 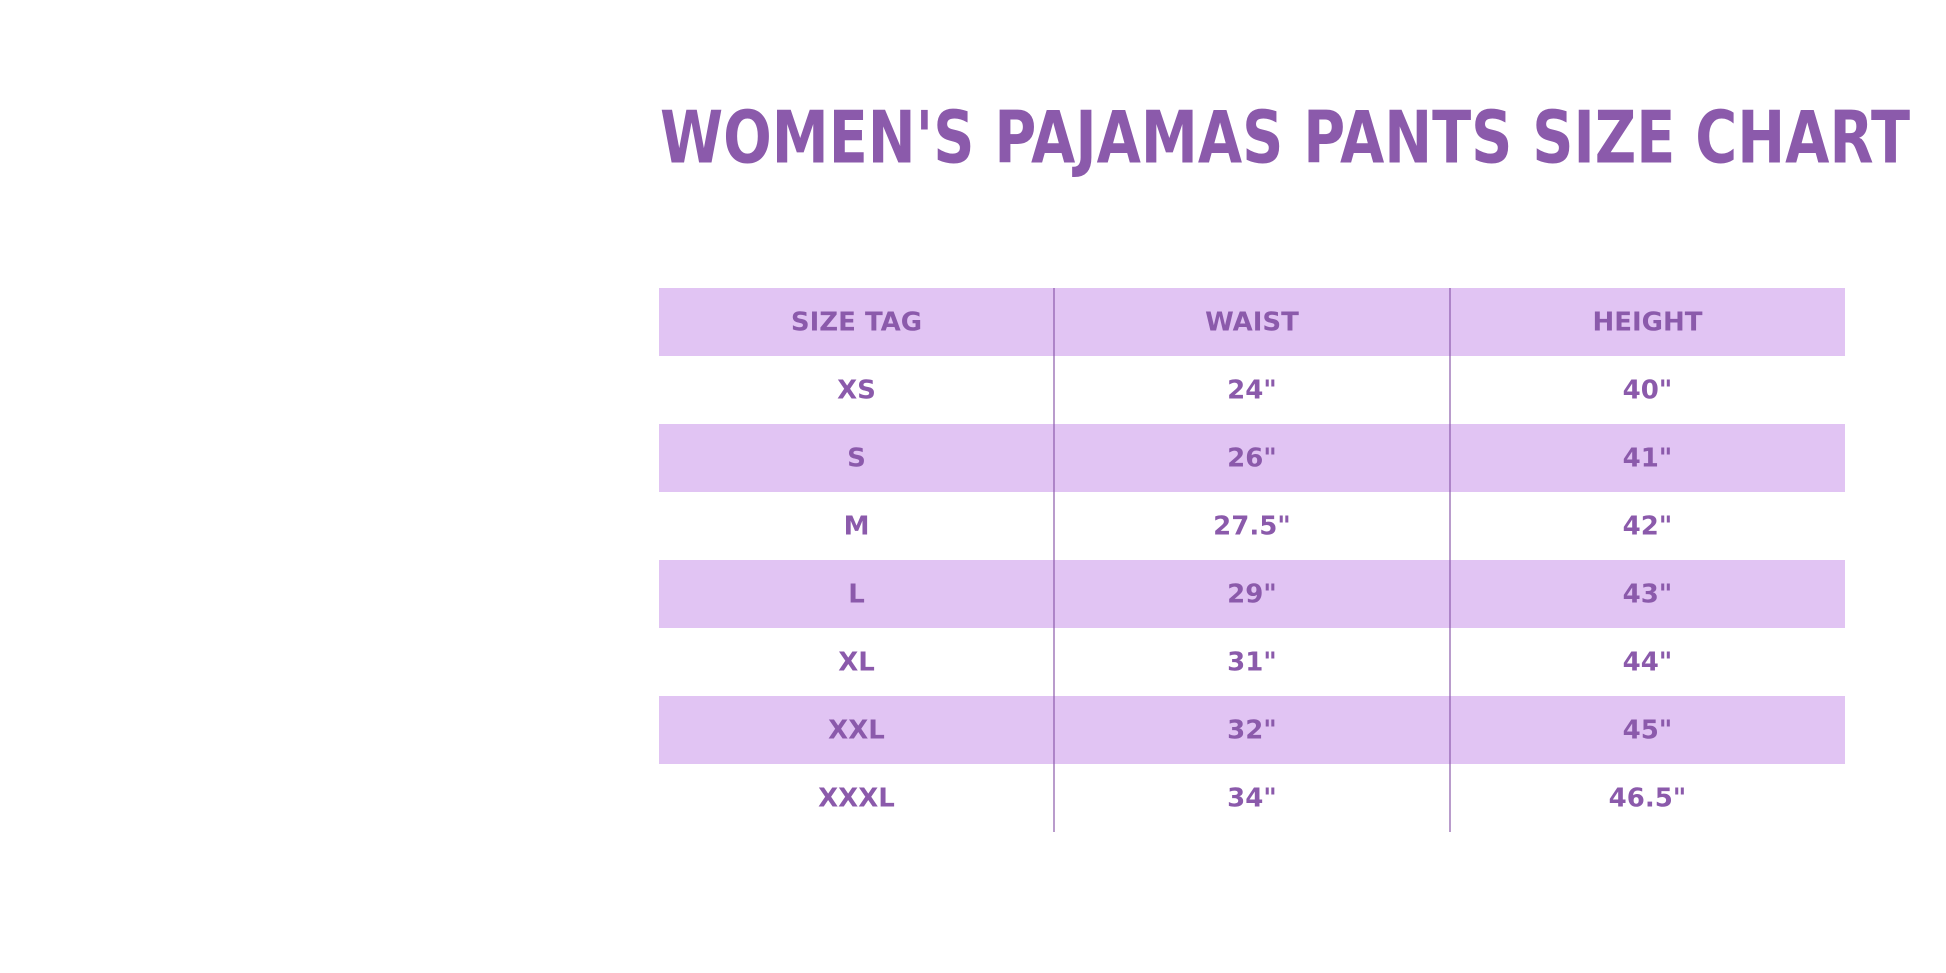 I want to click on table-cell: 32", so click(x=1252, y=731).